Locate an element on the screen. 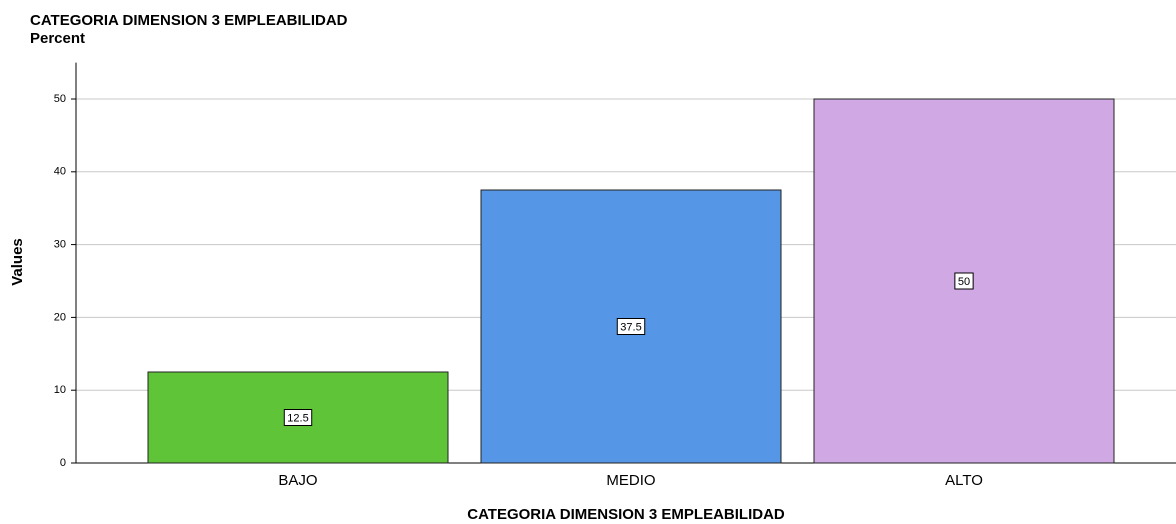 This screenshot has width=1176, height=524. y-axis-label: Values is located at coordinates (17, 262).